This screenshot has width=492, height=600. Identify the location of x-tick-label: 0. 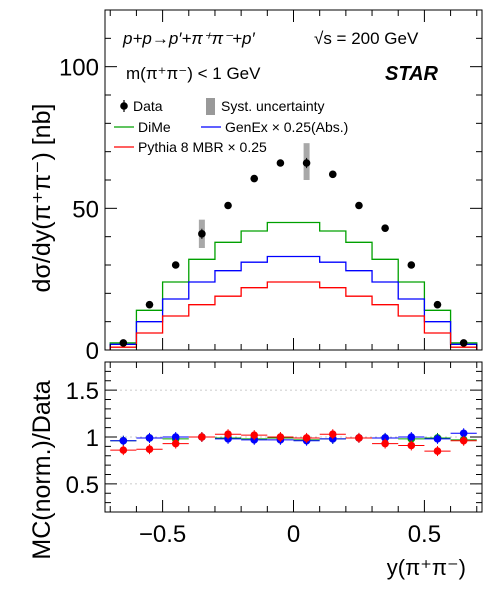
(293, 534).